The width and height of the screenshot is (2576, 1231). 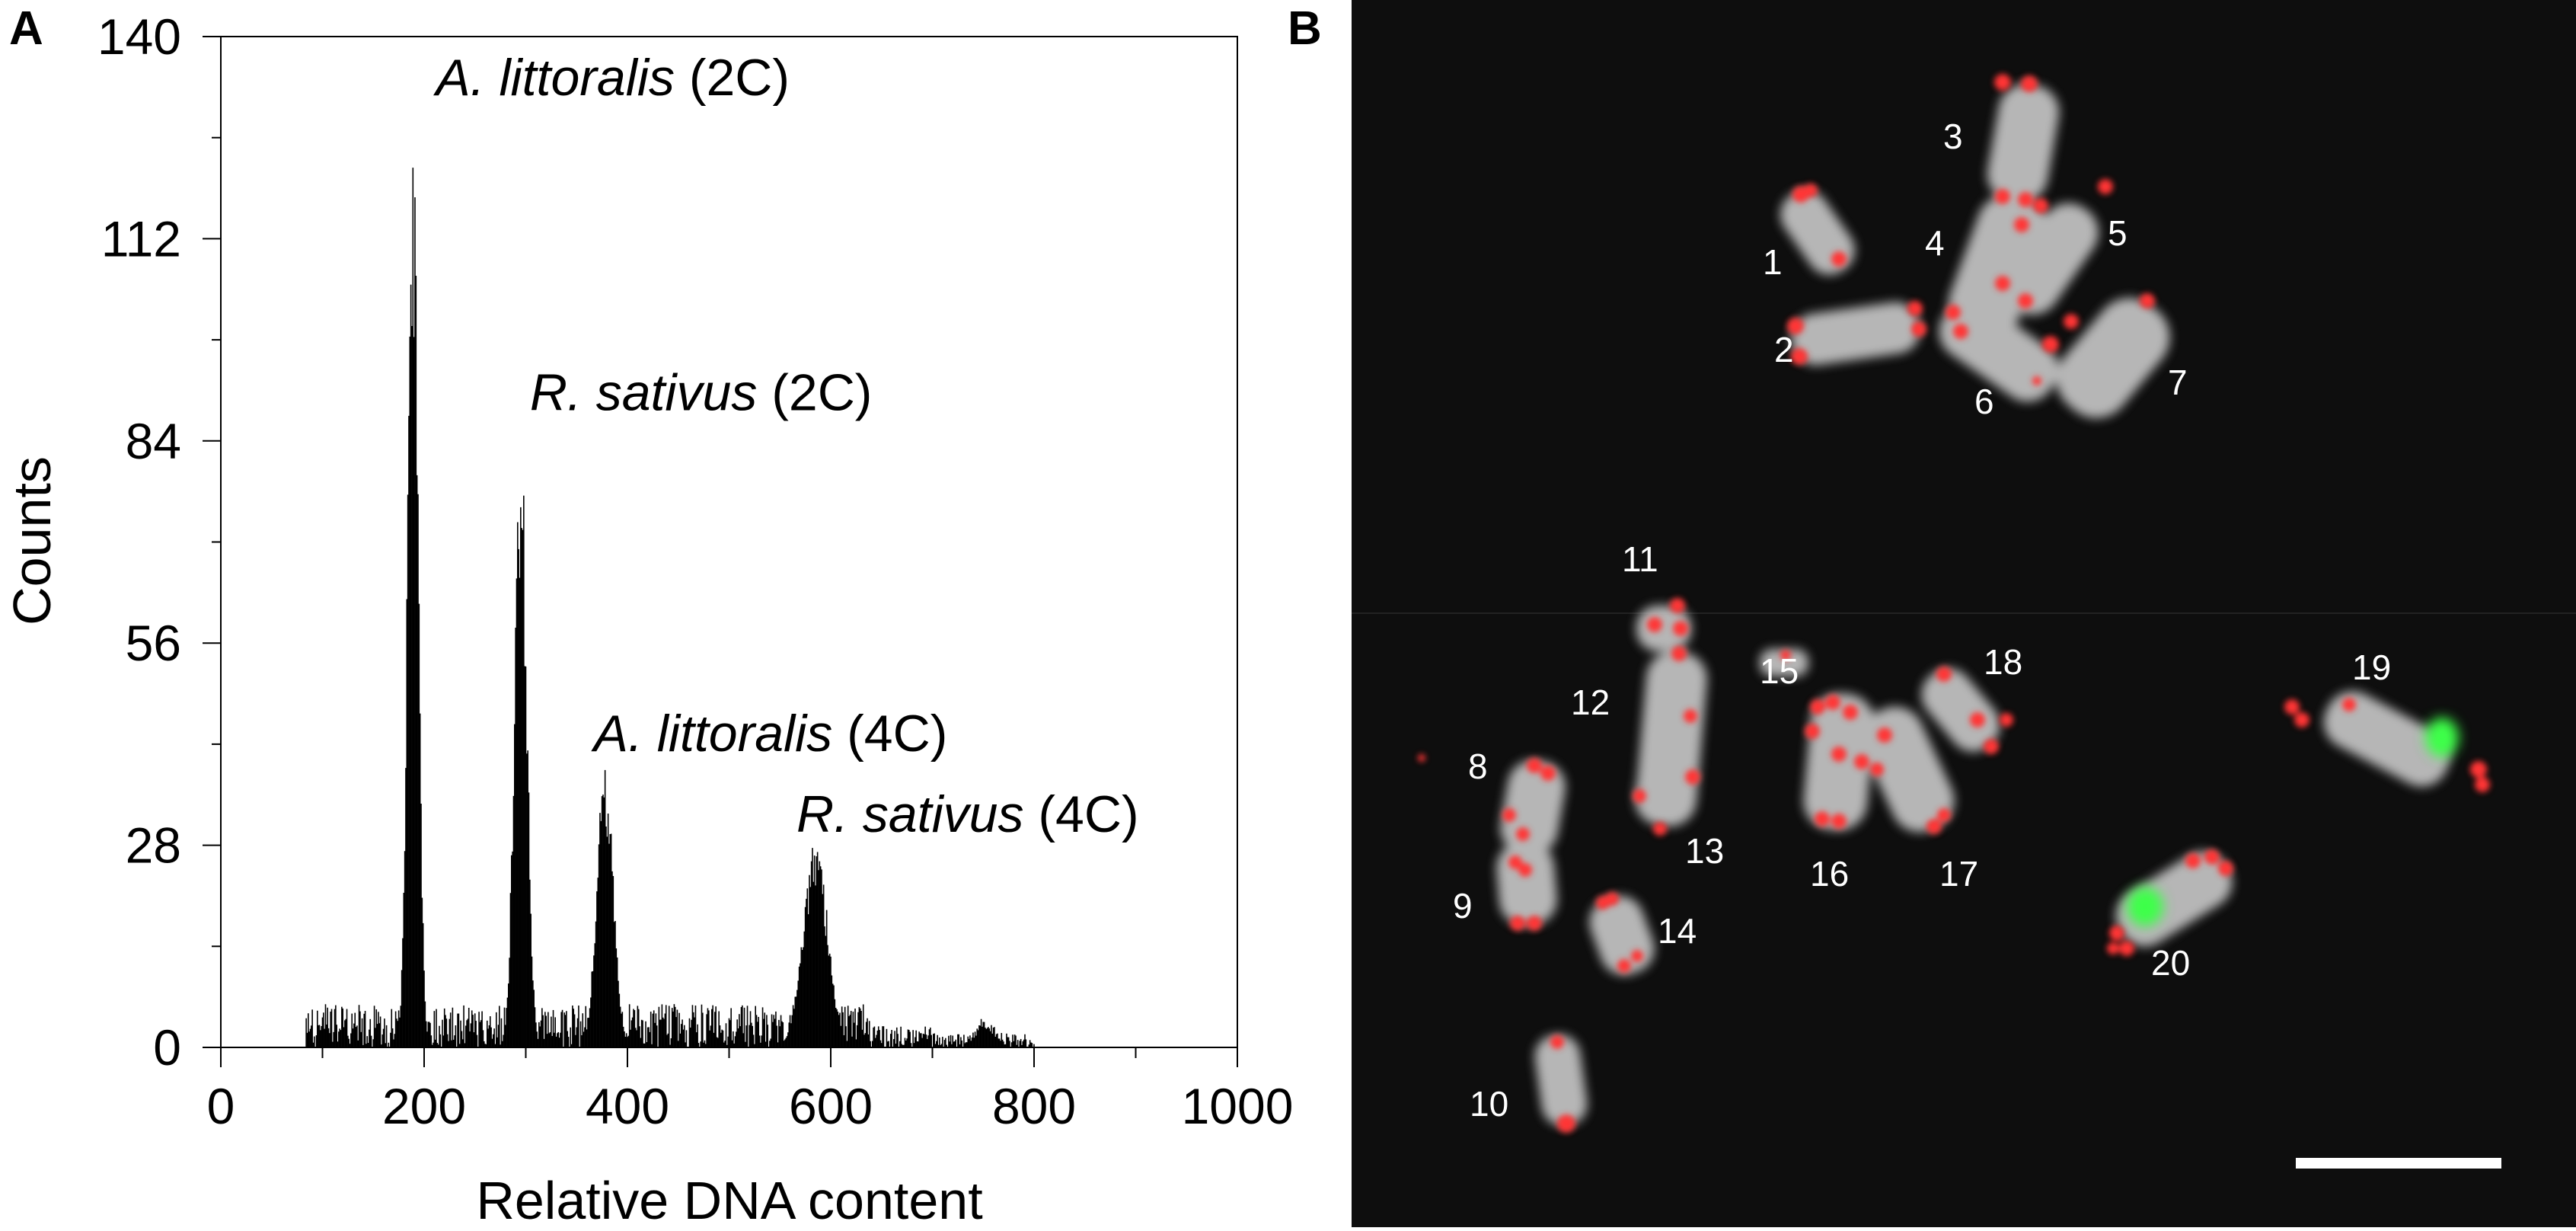 What do you see at coordinates (2178, 382) in the screenshot?
I see `chromosome-label-7: 7` at bounding box center [2178, 382].